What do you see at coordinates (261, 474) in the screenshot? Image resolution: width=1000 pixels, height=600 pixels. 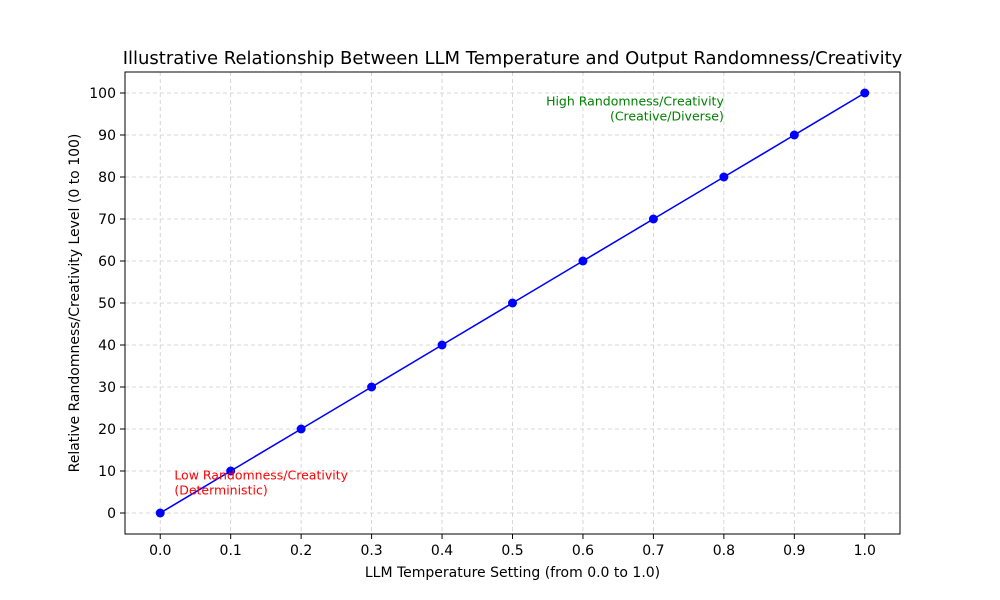 I see `annotation-line: Low Randomness/Creativity` at bounding box center [261, 474].